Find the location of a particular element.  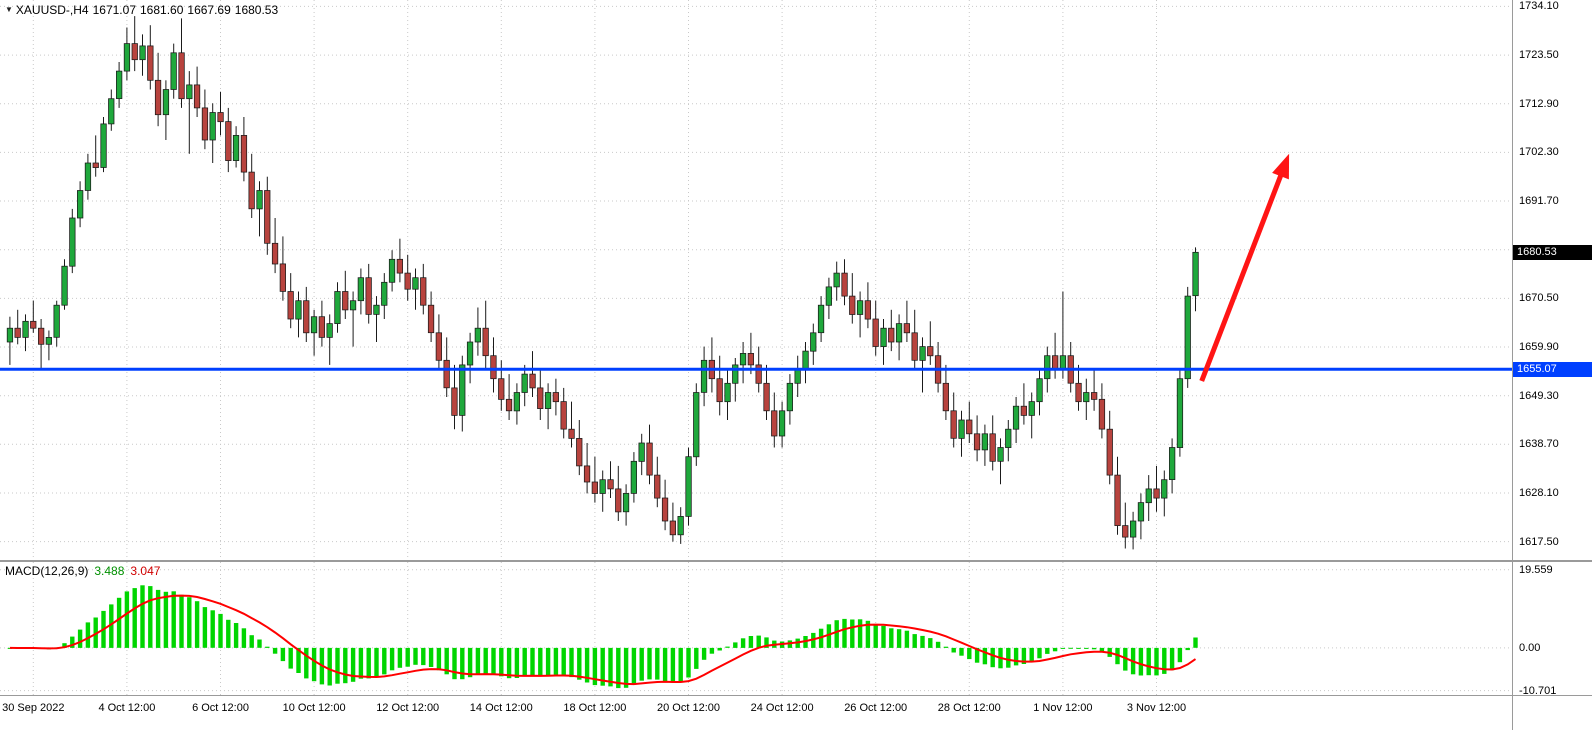

price-axis-label: 1723.50 is located at coordinates (1539, 55).